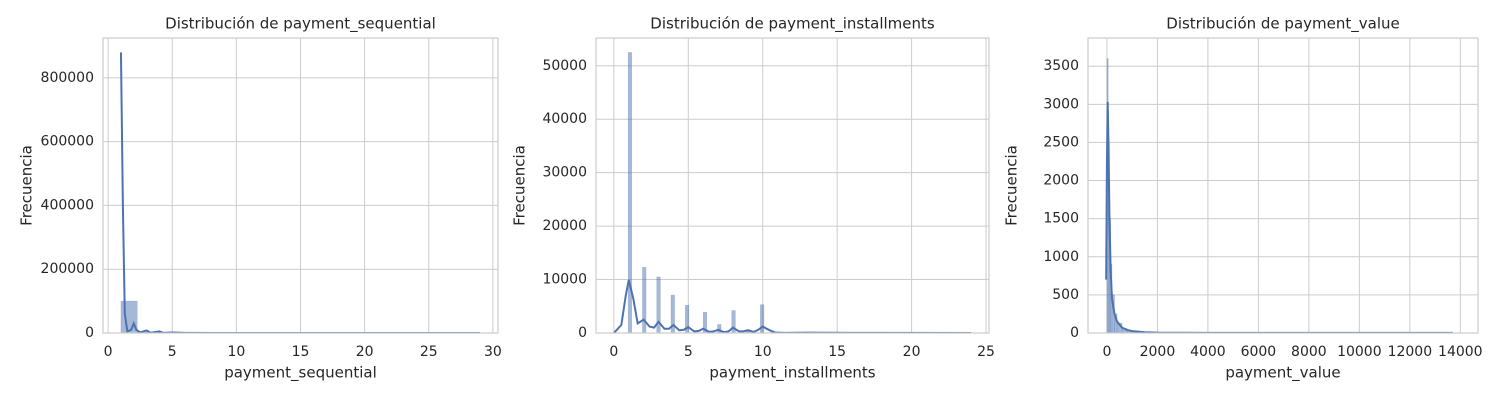  I want to click on y-tick-label: 400000, so click(67, 205).